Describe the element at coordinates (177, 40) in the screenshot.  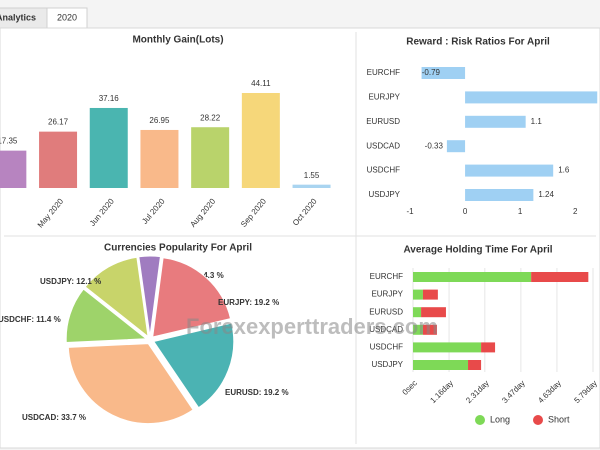
I see `chart-title: Monthly Gain(Lots)` at that location.